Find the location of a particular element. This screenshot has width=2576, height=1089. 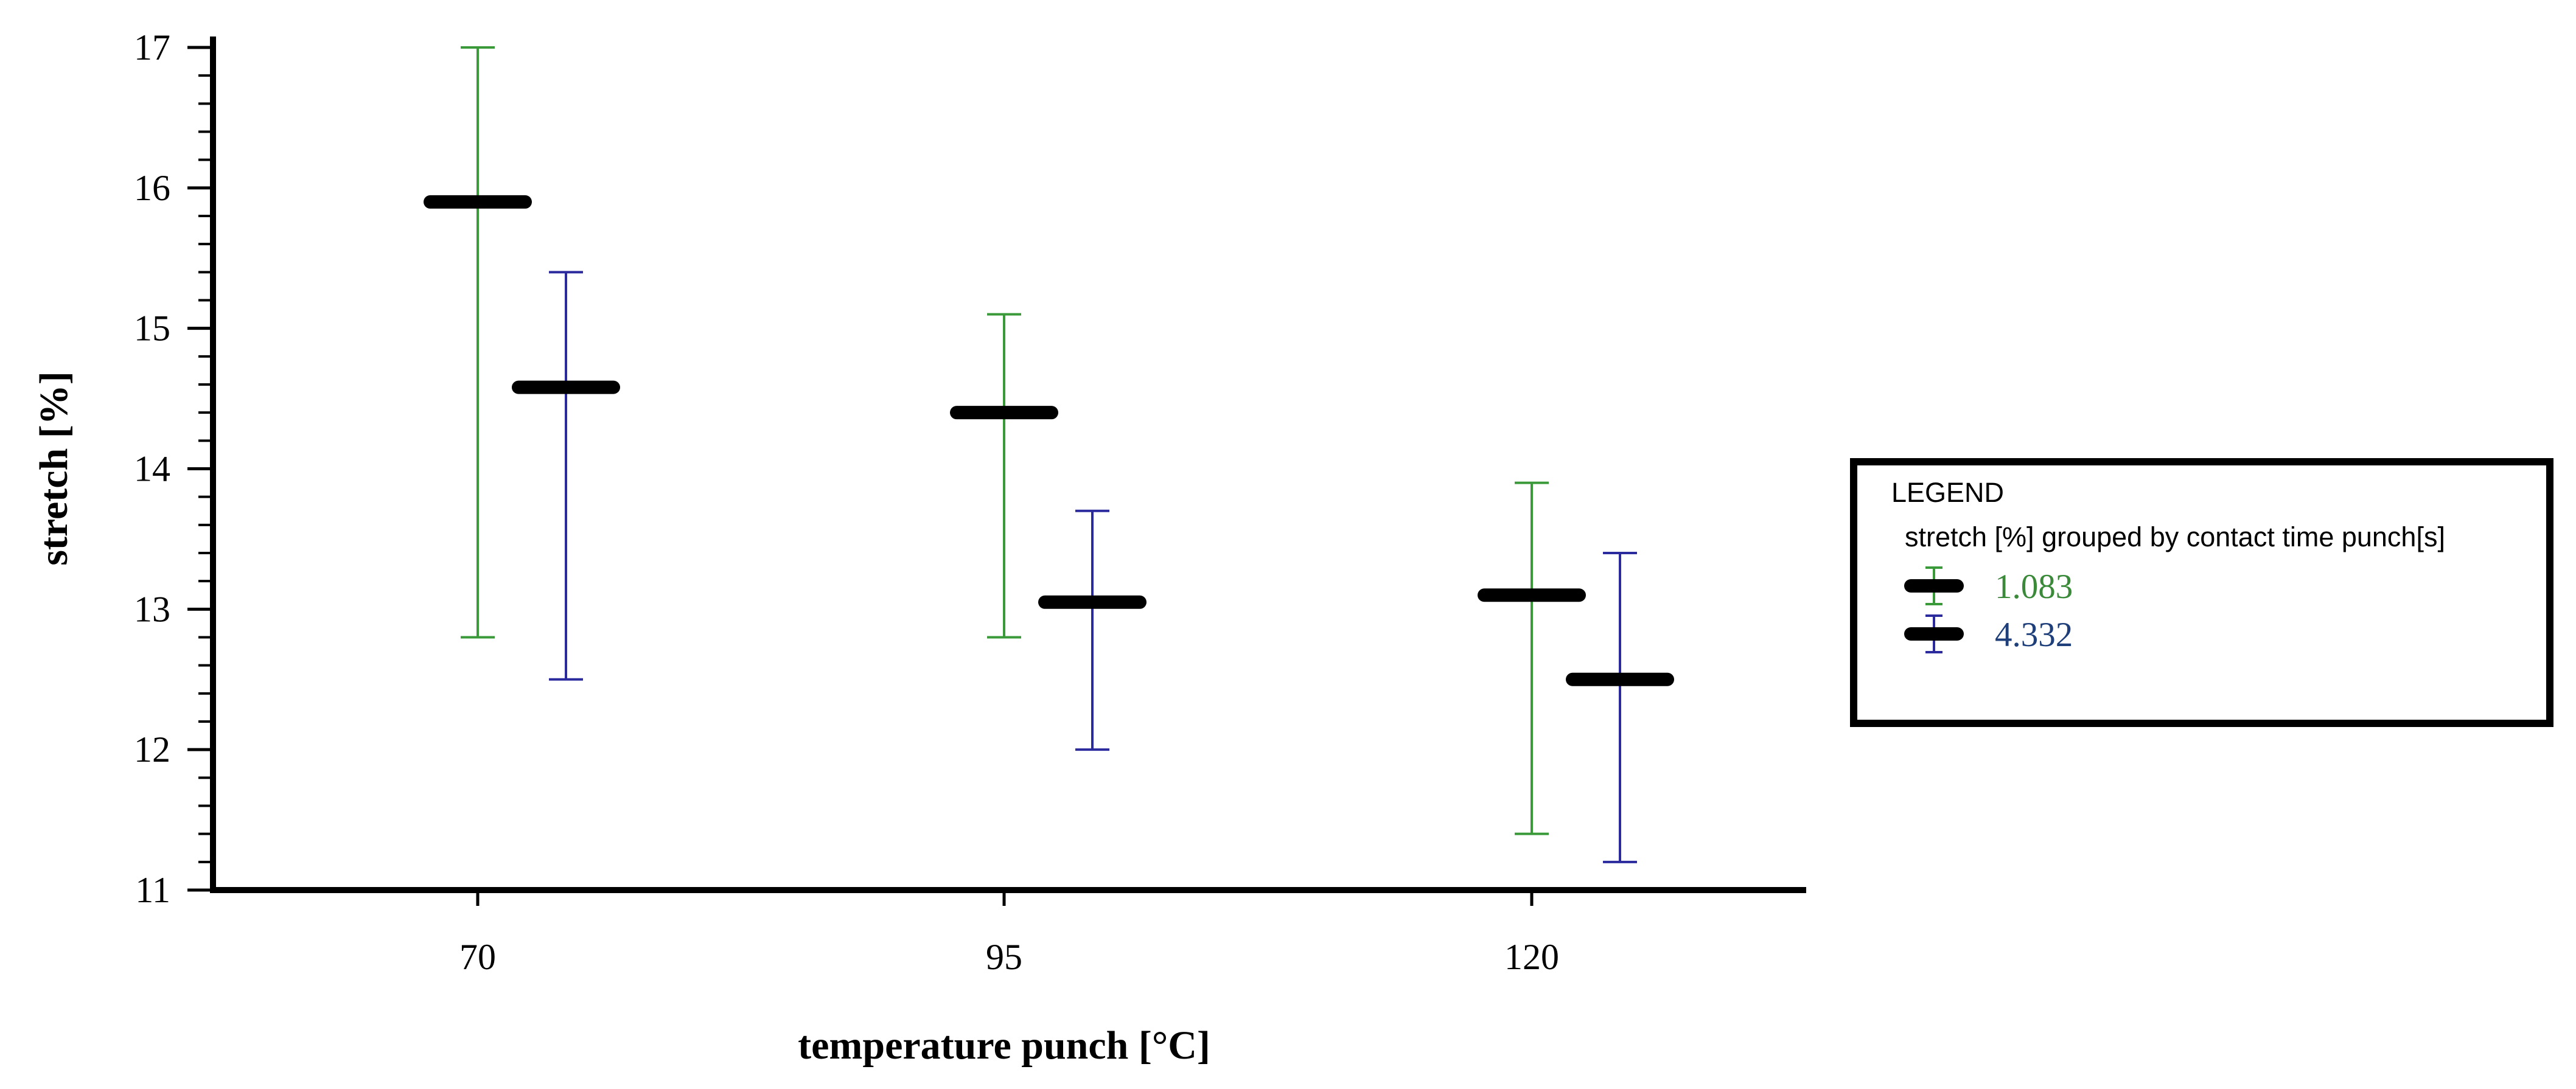

legend-box is located at coordinates (2201, 593).